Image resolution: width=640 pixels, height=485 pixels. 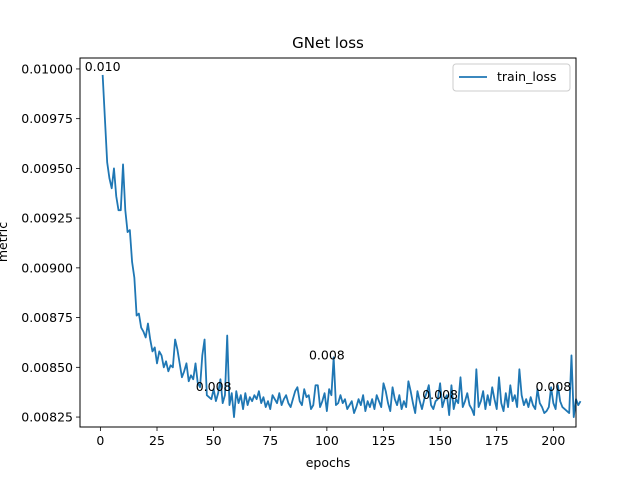 I want to click on y-tick-label: 0.00850, so click(x=47, y=367).